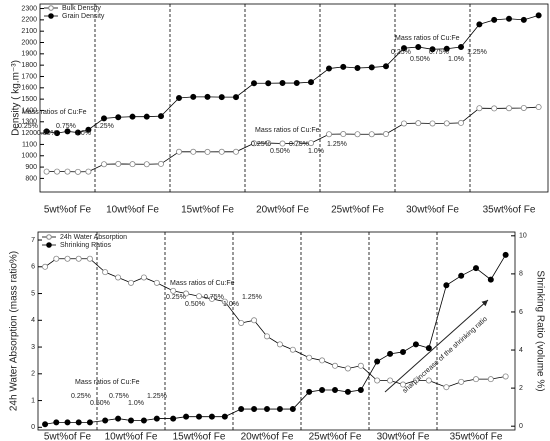 The height and width of the screenshot is (441, 550). Describe the element at coordinates (280, 151) in the screenshot. I see `ratio-label: 0.50%` at that location.